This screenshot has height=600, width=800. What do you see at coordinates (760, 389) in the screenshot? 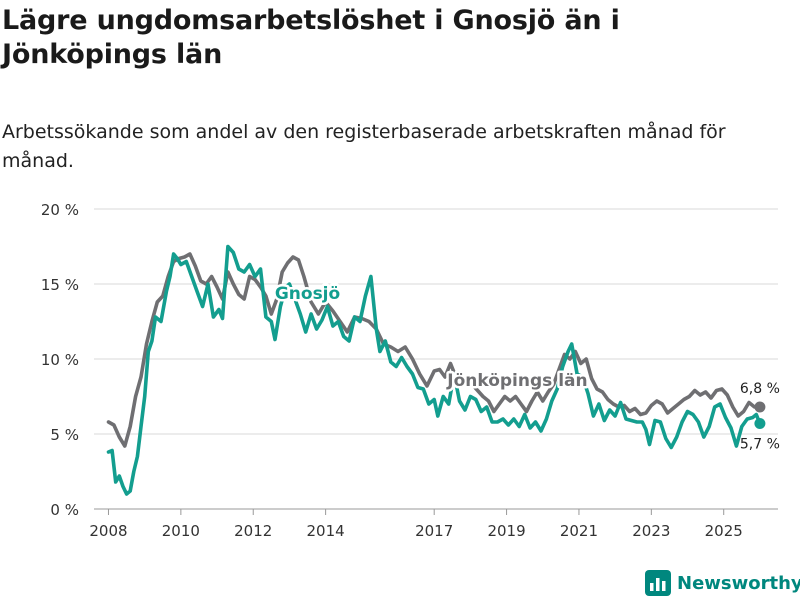
I see `end-value-label: 6,8 %` at bounding box center [760, 389].